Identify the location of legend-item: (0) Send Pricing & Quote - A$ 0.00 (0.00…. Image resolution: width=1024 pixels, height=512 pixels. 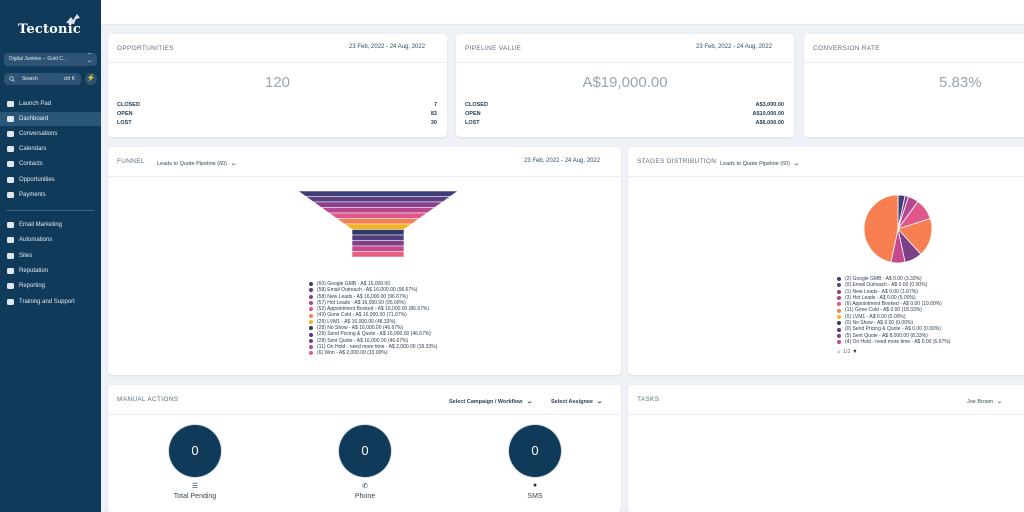
(893, 329).